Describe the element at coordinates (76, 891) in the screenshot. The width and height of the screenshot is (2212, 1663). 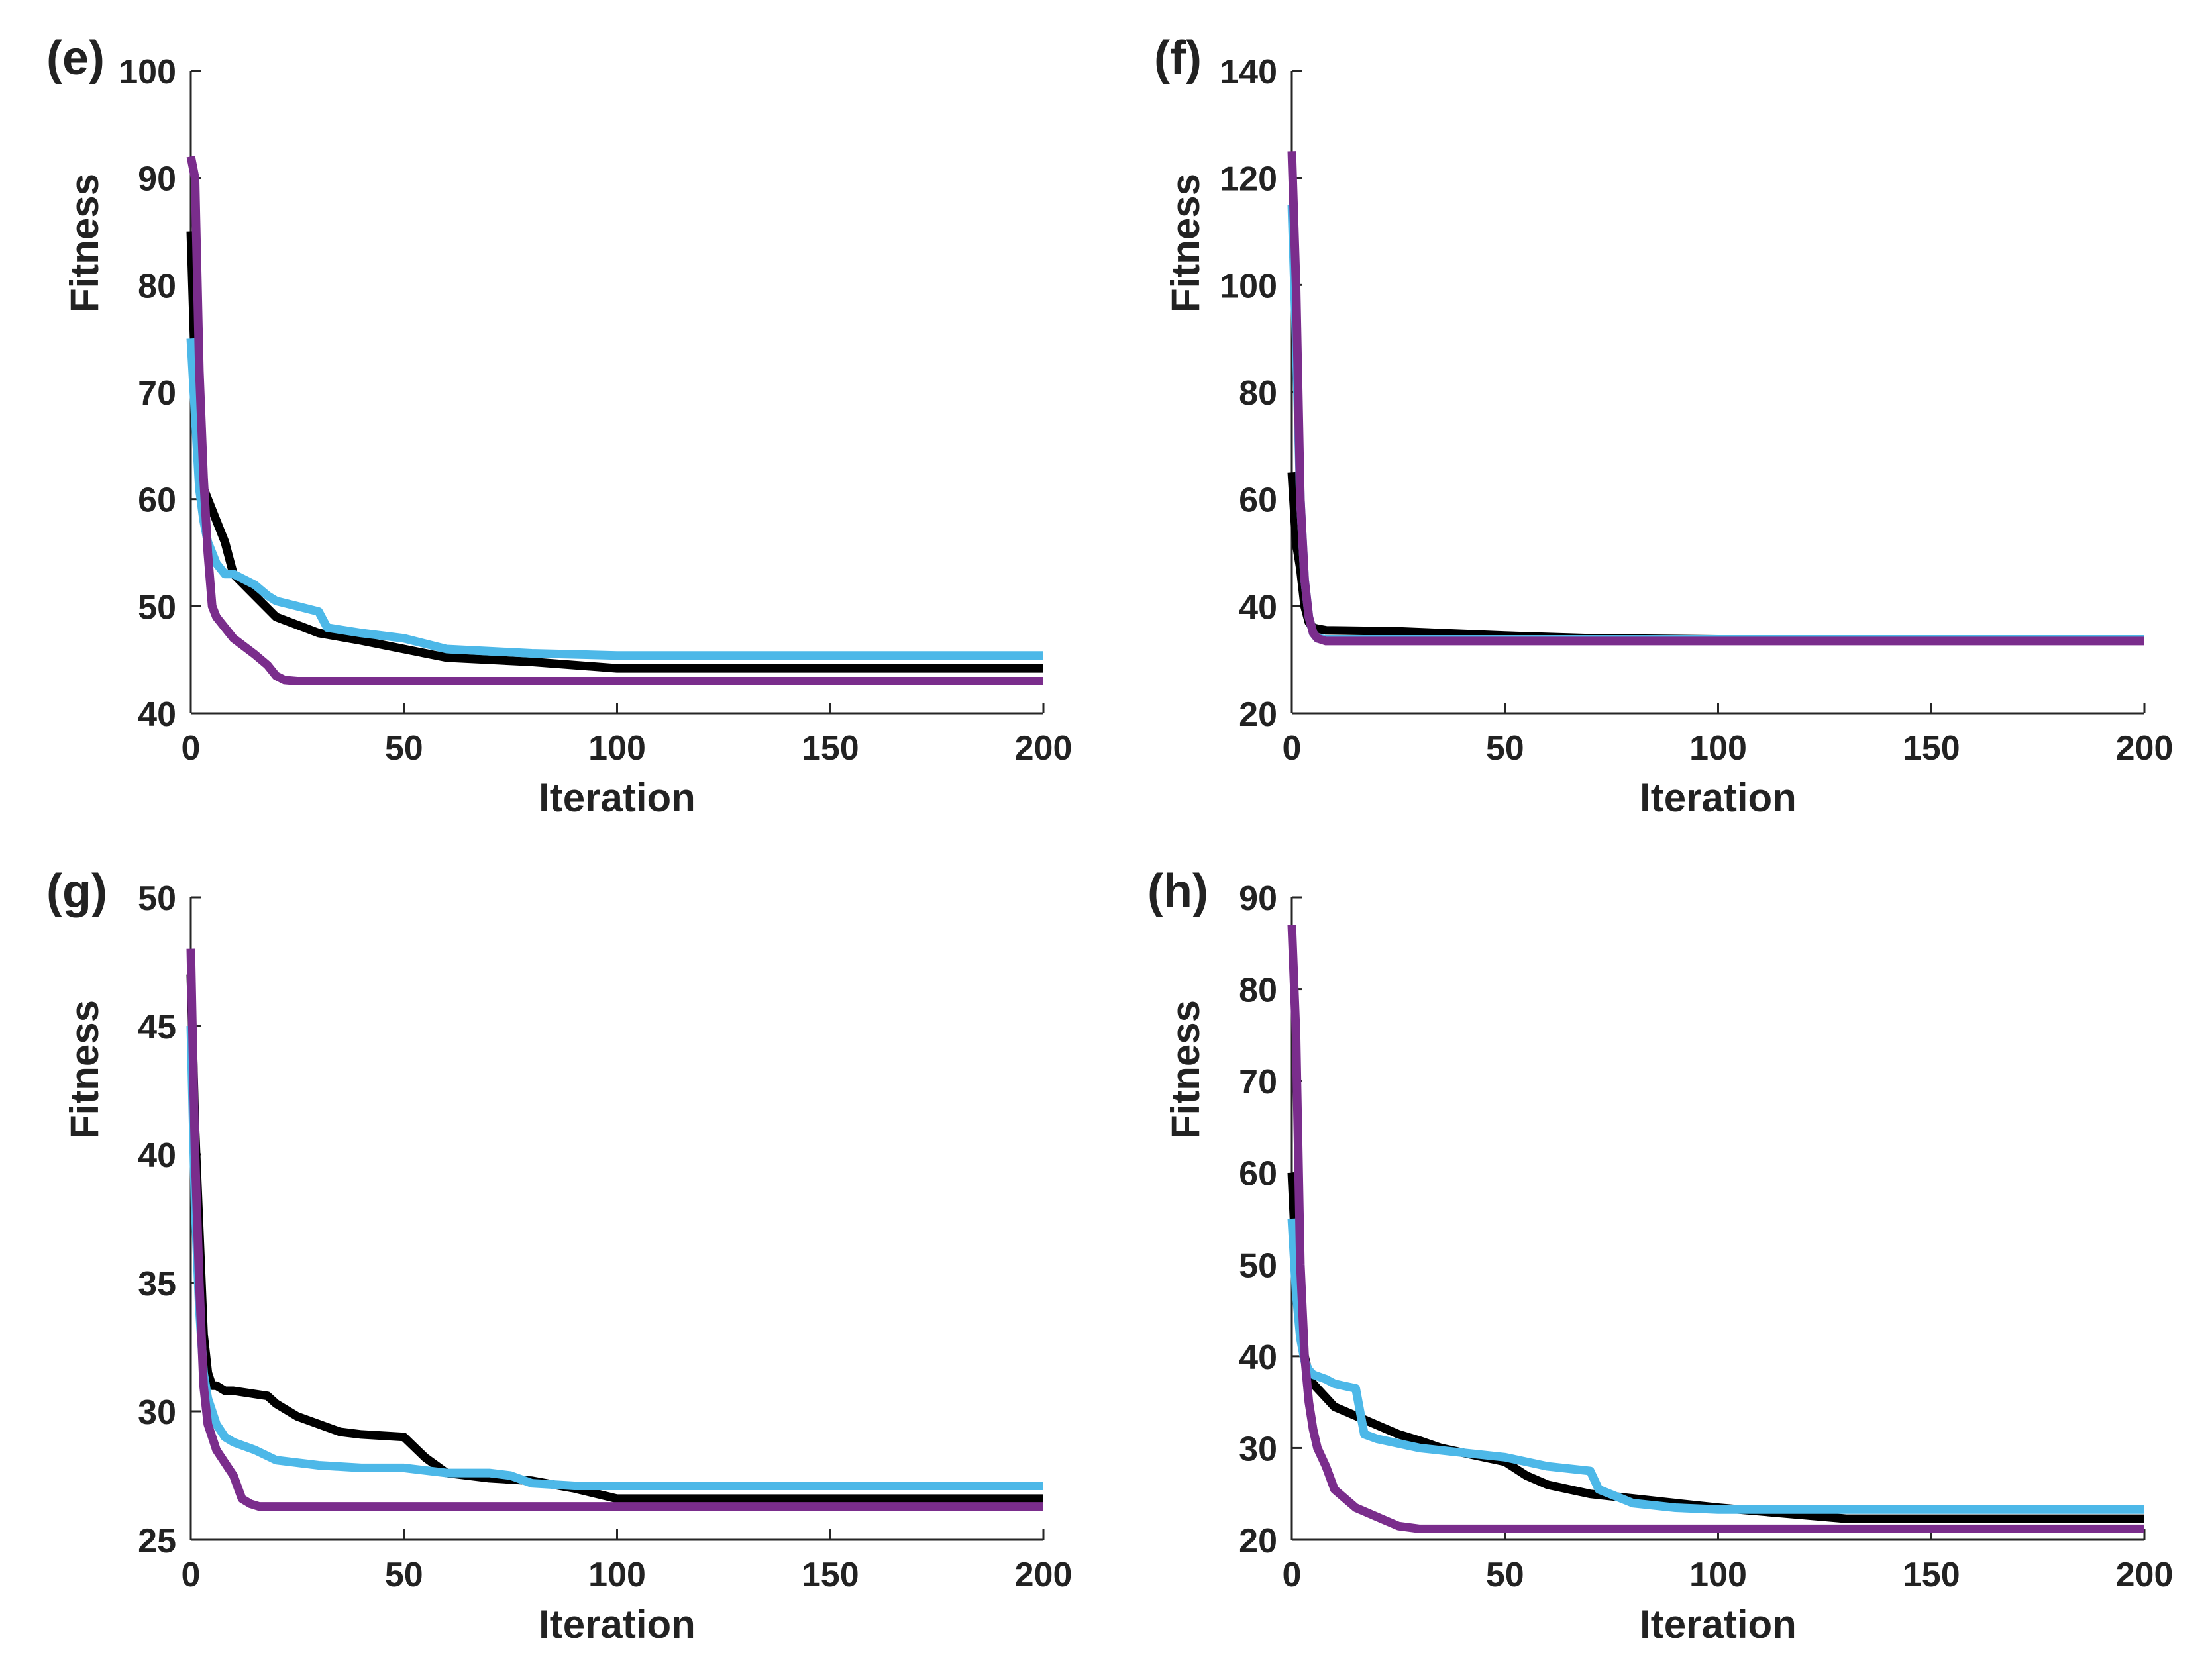
I see `panel-label: (g)` at that location.